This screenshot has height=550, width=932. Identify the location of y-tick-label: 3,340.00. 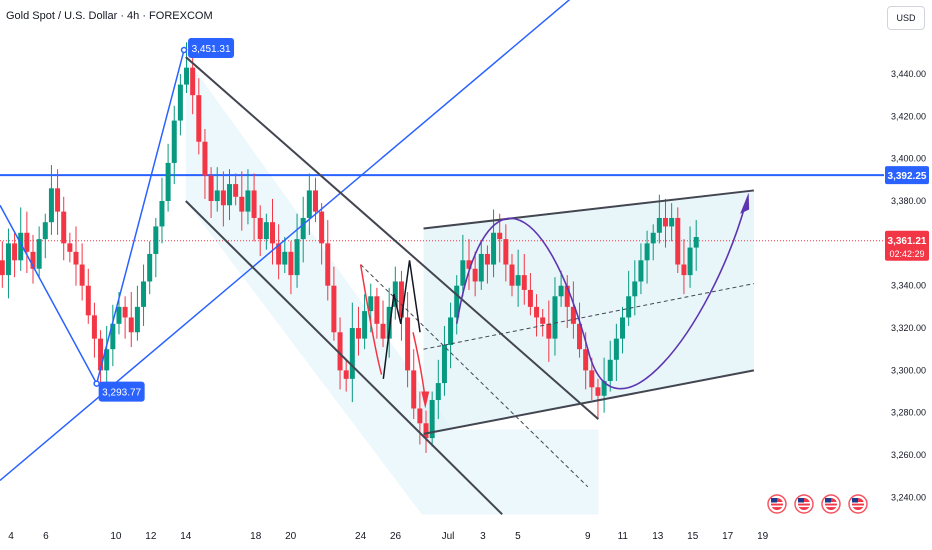
(908, 286).